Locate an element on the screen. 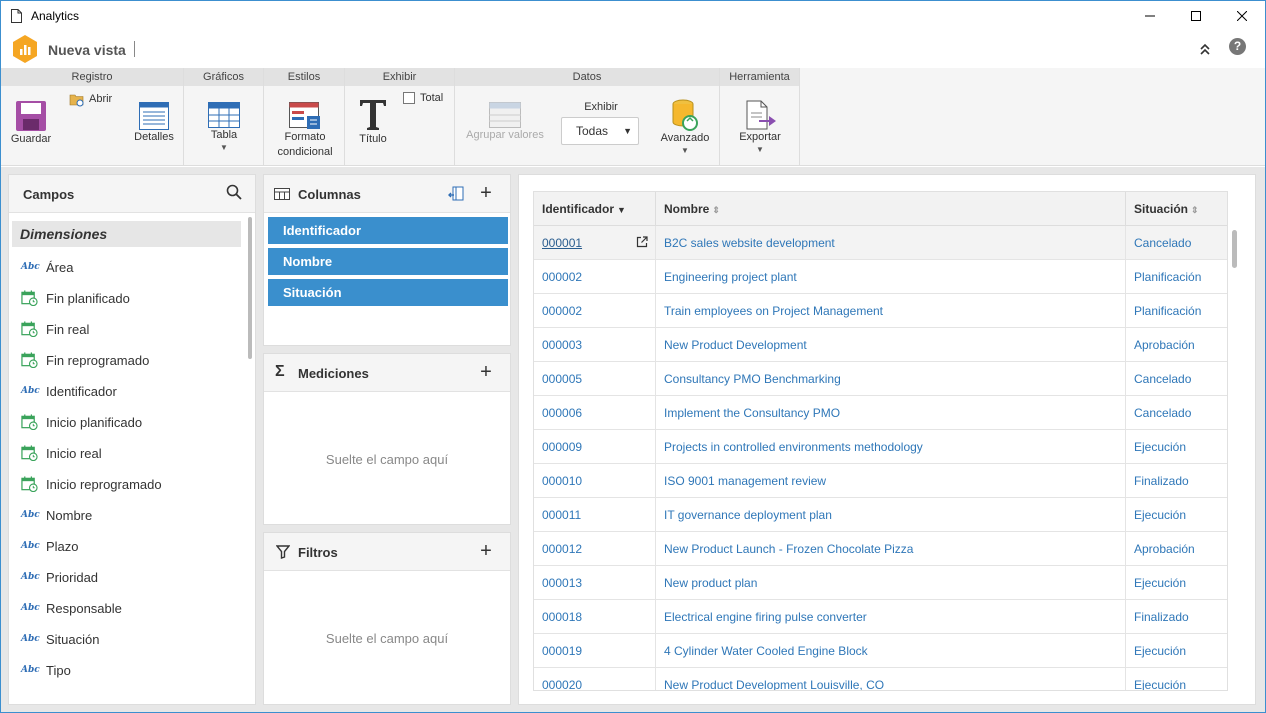  avanzado-dropdown-icon: ▼ is located at coordinates (685, 150).